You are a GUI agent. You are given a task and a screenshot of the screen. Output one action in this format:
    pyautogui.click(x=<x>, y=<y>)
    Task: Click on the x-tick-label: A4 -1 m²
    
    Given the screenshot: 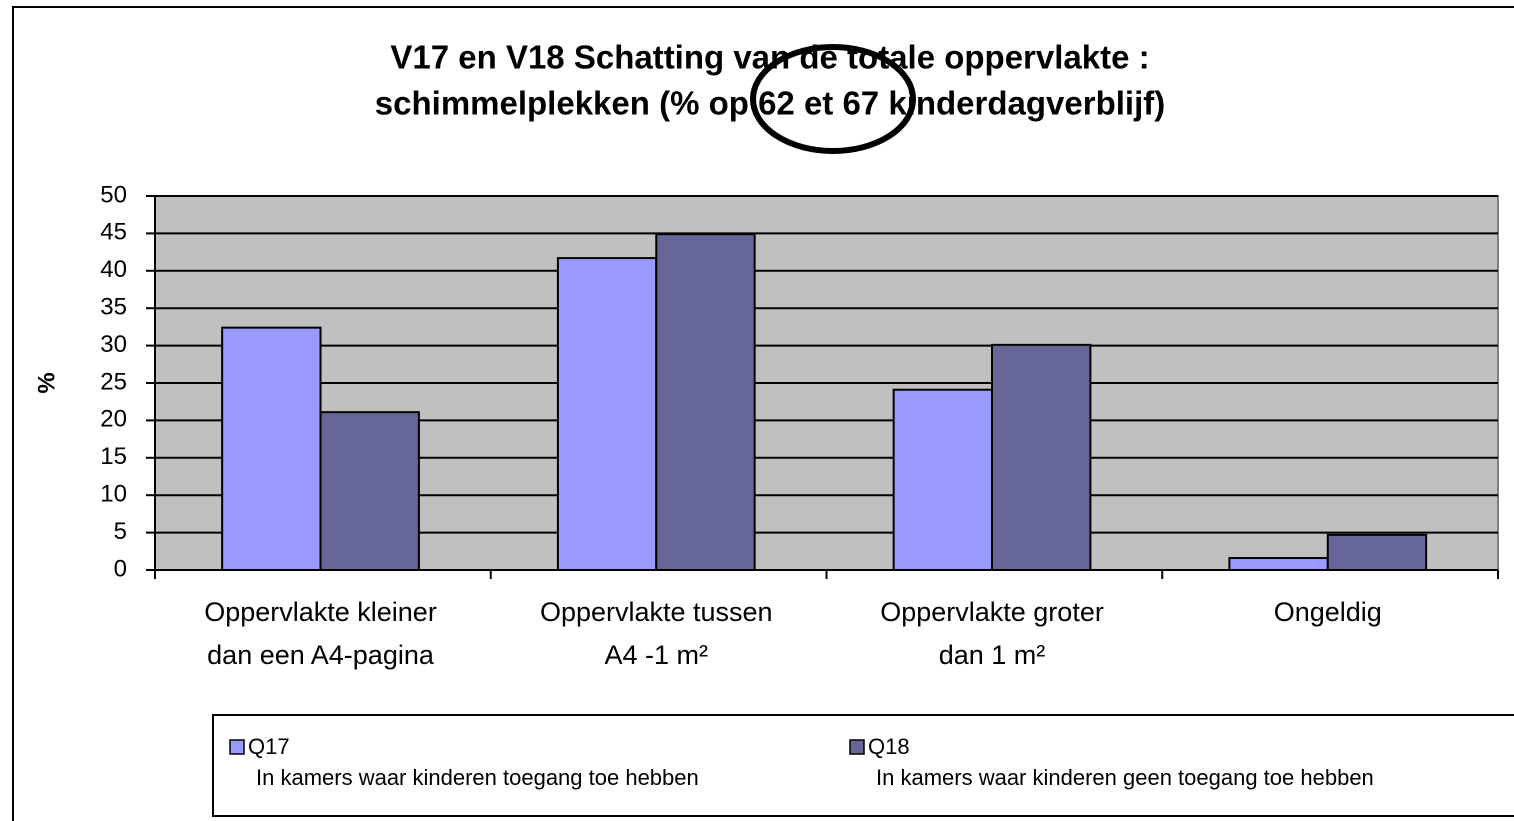 What is the action you would take?
    pyautogui.click(x=657, y=655)
    